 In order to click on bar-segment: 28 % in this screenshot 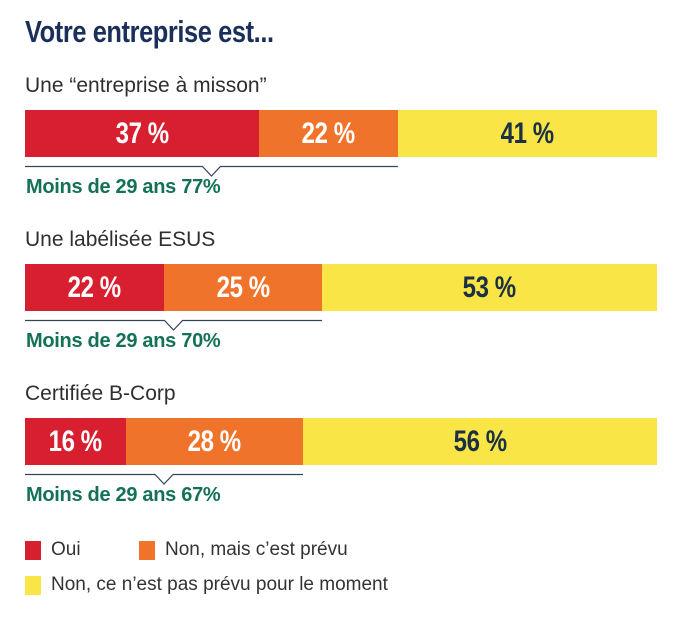, I will do `click(215, 441)`.